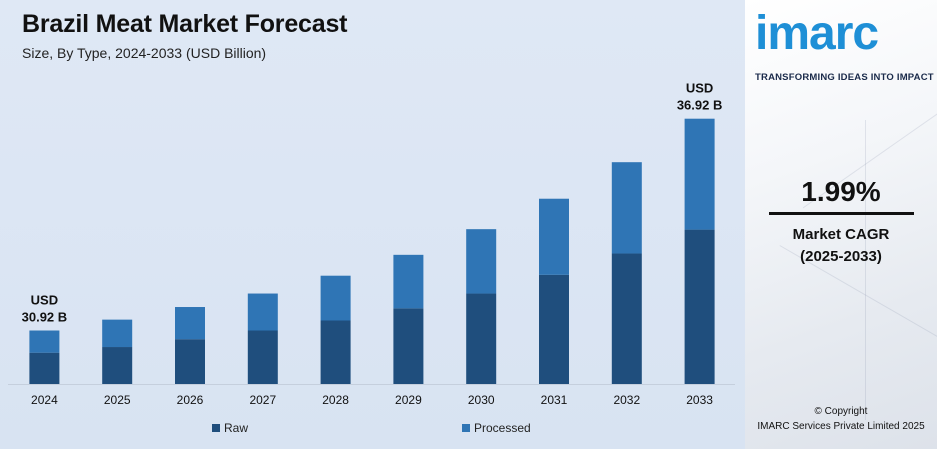 The height and width of the screenshot is (449, 937). I want to click on cagr-value: 1.99%, so click(841, 191).